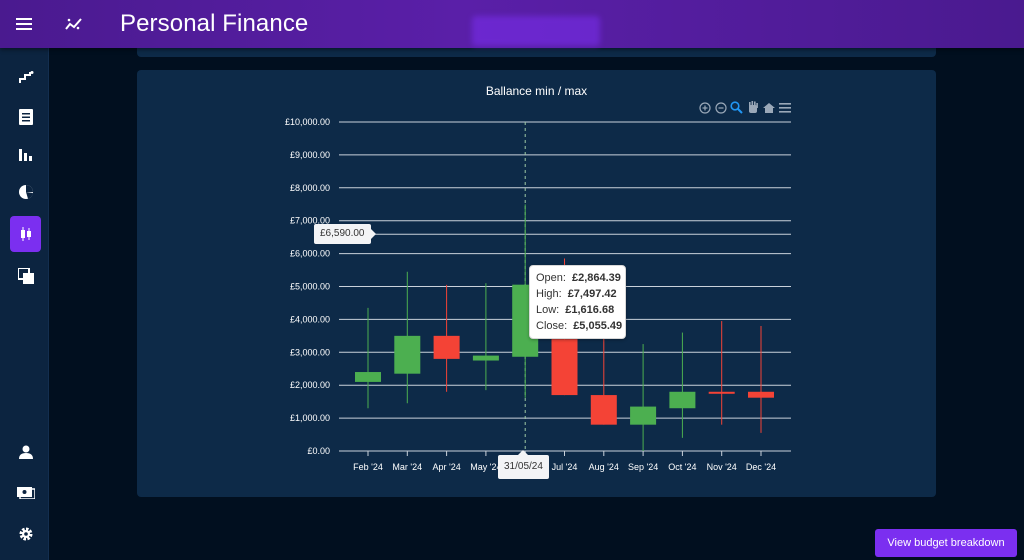 This screenshot has height=560, width=1024. I want to click on y-tick-label: £4,000.00, so click(310, 319).